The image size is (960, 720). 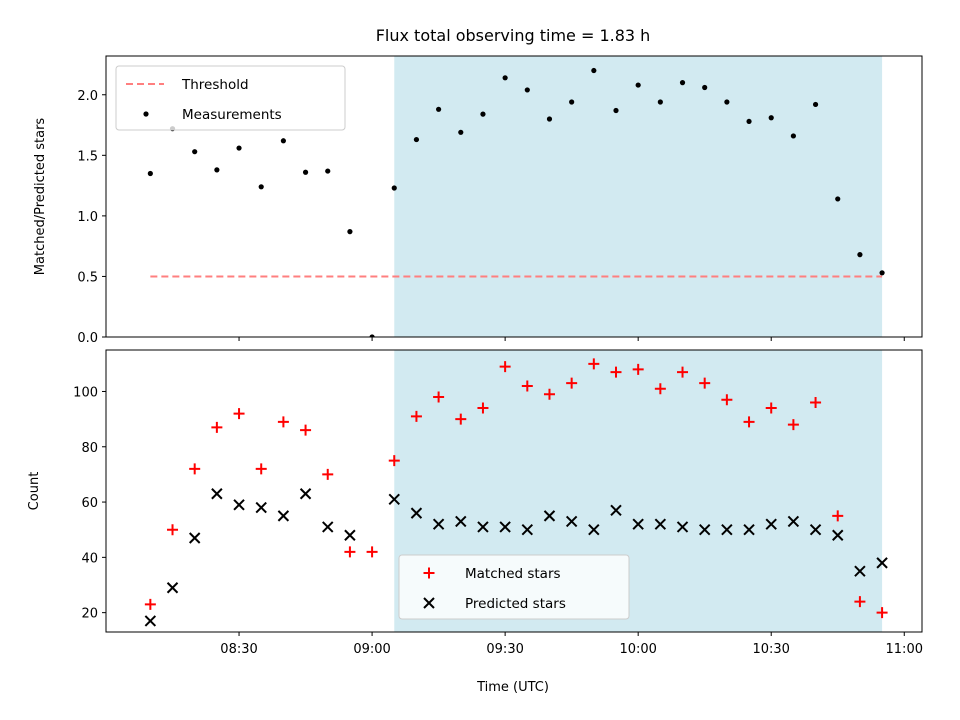 I want to click on x-tick-label: 08:30, so click(x=238, y=649).